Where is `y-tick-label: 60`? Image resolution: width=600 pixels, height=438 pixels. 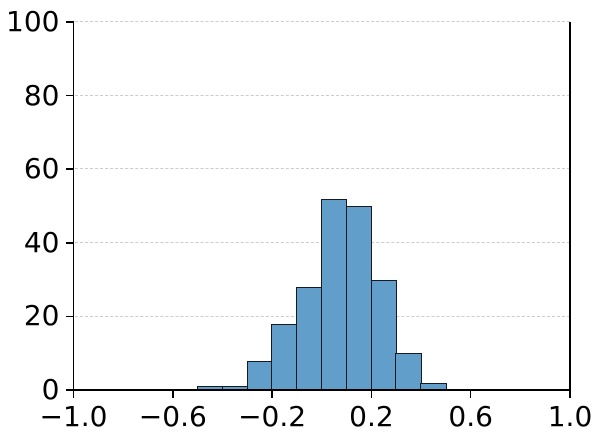 y-tick-label: 60 is located at coordinates (41, 169).